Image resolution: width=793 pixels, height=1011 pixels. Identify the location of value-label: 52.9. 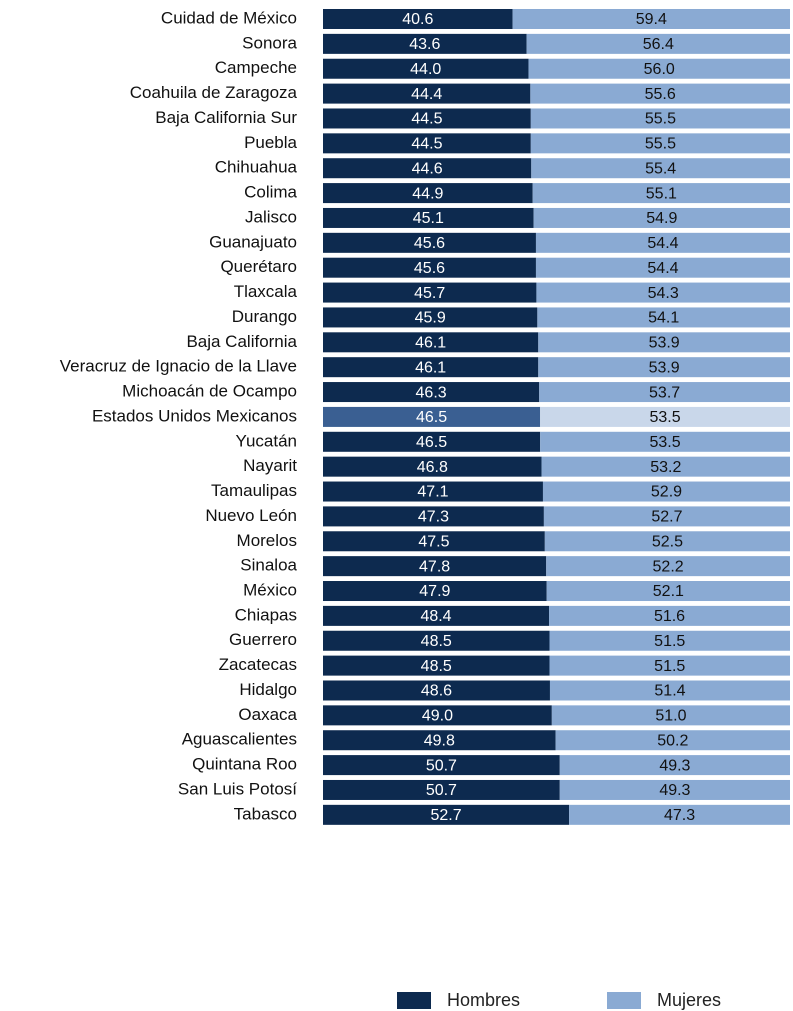
(666, 492).